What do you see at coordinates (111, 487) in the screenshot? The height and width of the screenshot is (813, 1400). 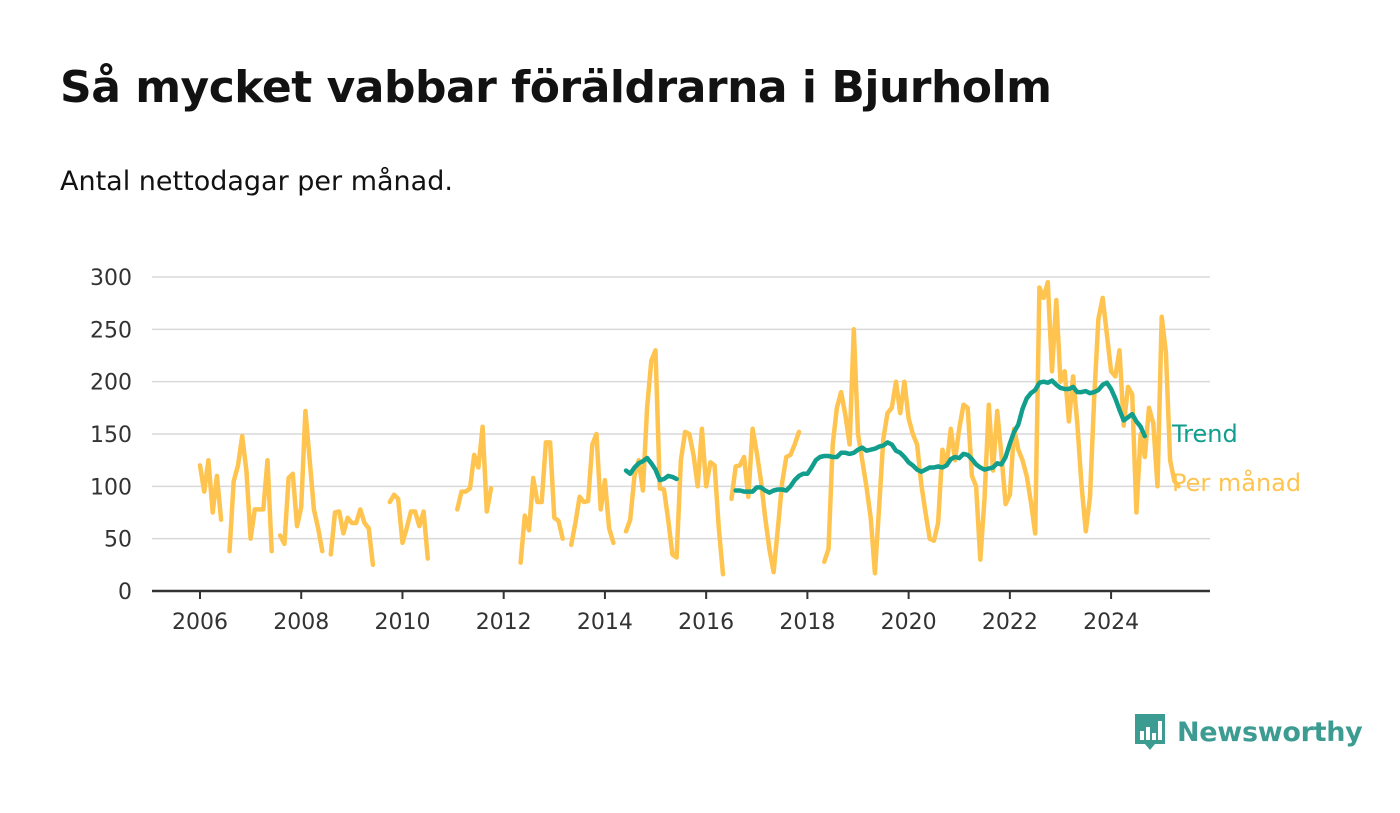 I see `y-tick-label: 100` at bounding box center [111, 487].